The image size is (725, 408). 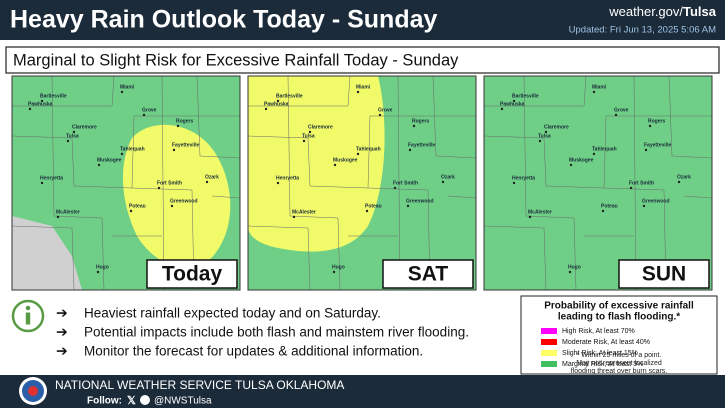 I want to click on city-label: Ozark, so click(x=212, y=177).